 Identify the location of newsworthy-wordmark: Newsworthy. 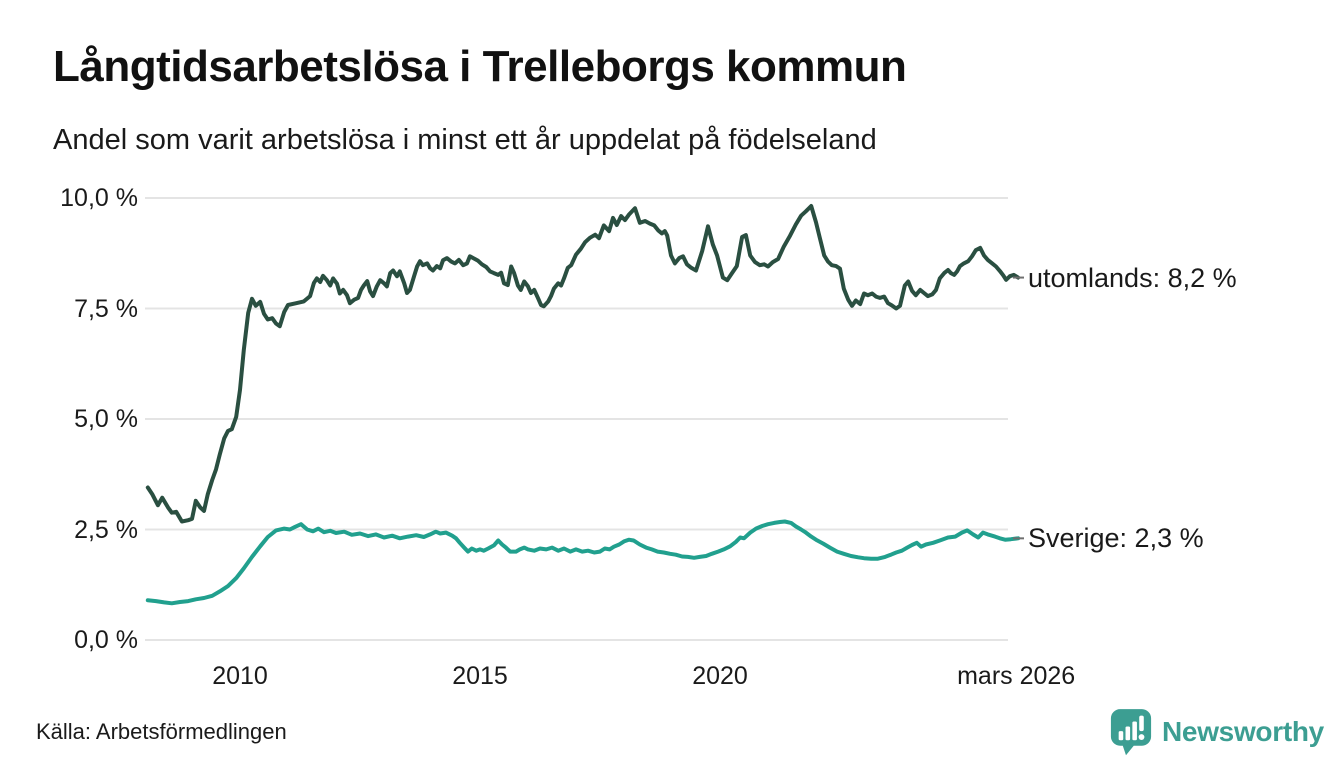
(1243, 731).